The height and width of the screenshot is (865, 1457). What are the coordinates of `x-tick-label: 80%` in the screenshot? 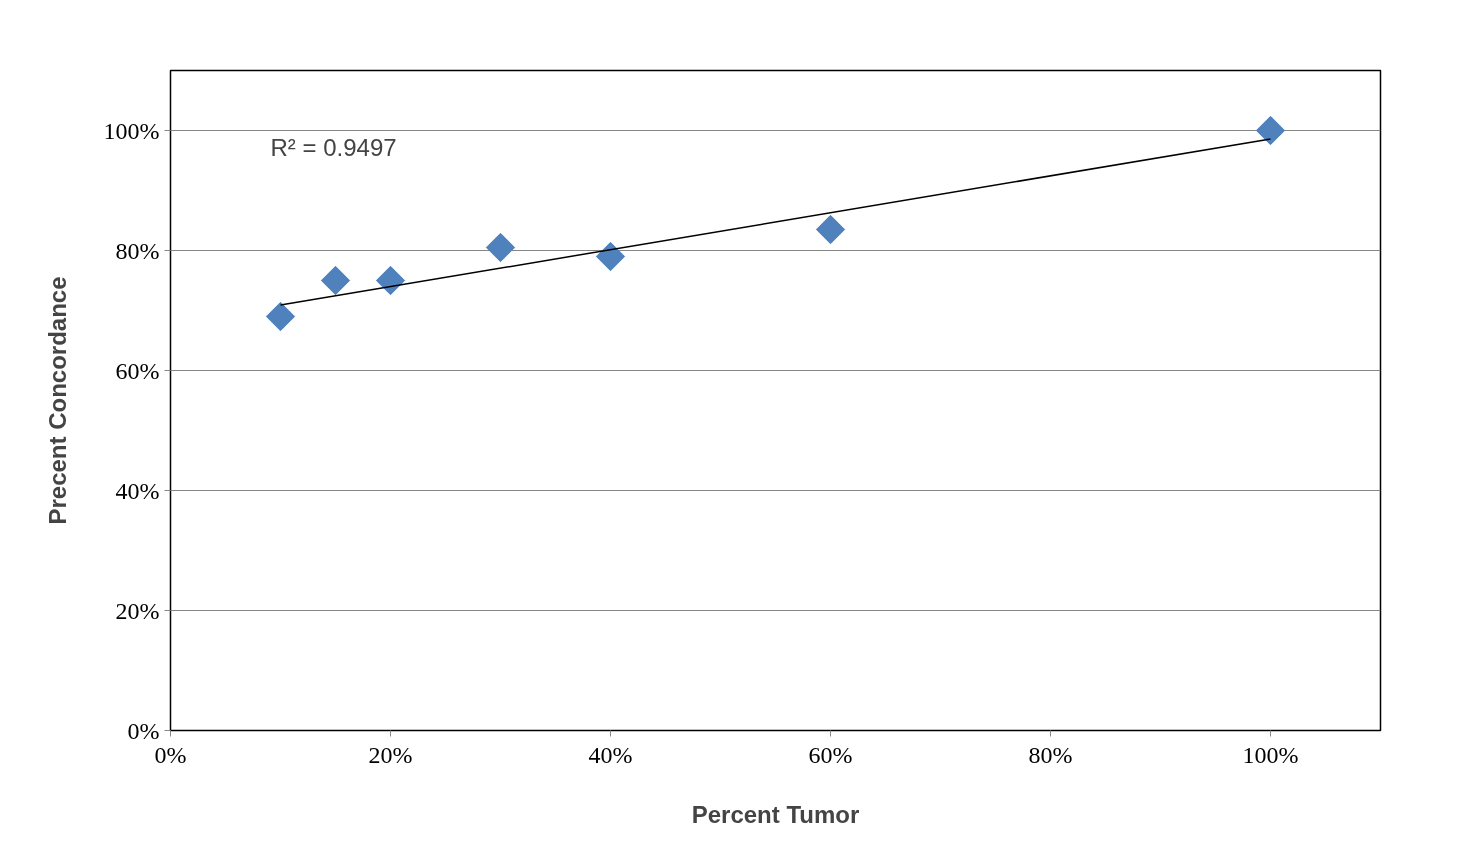 It's located at (1050, 754).